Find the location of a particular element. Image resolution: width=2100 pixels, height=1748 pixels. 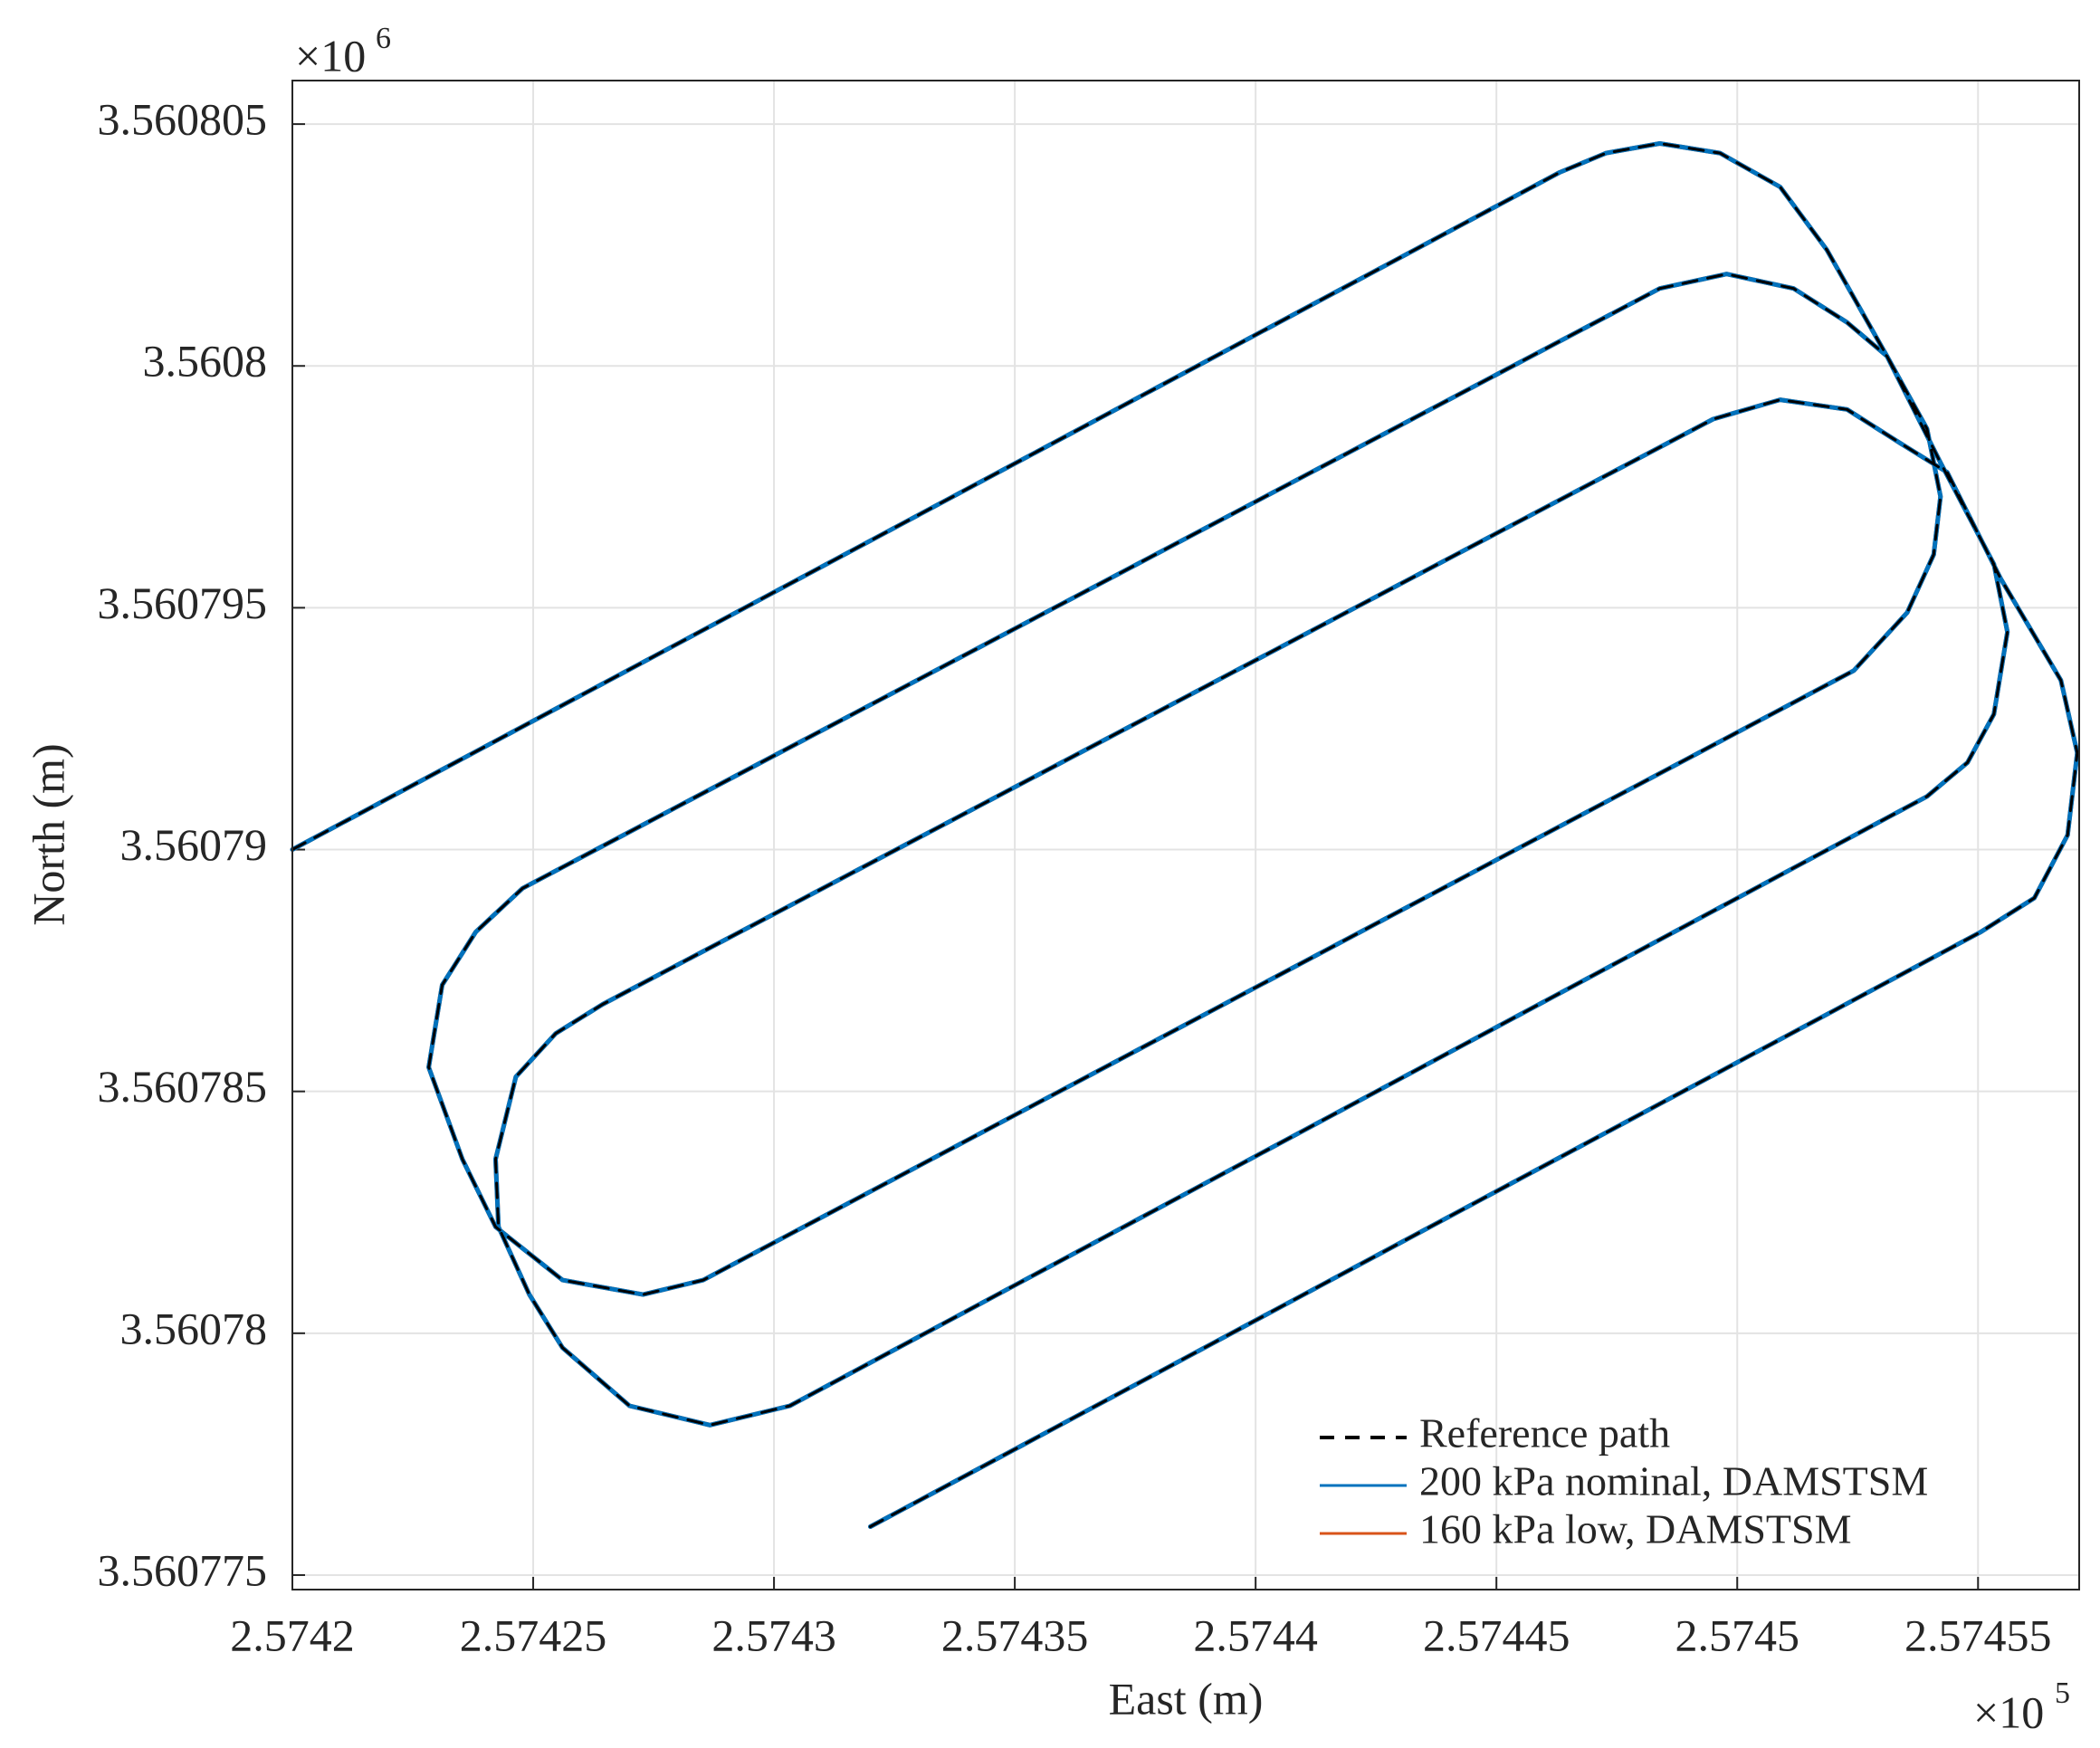

y-tick-label: 3.560775 is located at coordinates (183, 1569).